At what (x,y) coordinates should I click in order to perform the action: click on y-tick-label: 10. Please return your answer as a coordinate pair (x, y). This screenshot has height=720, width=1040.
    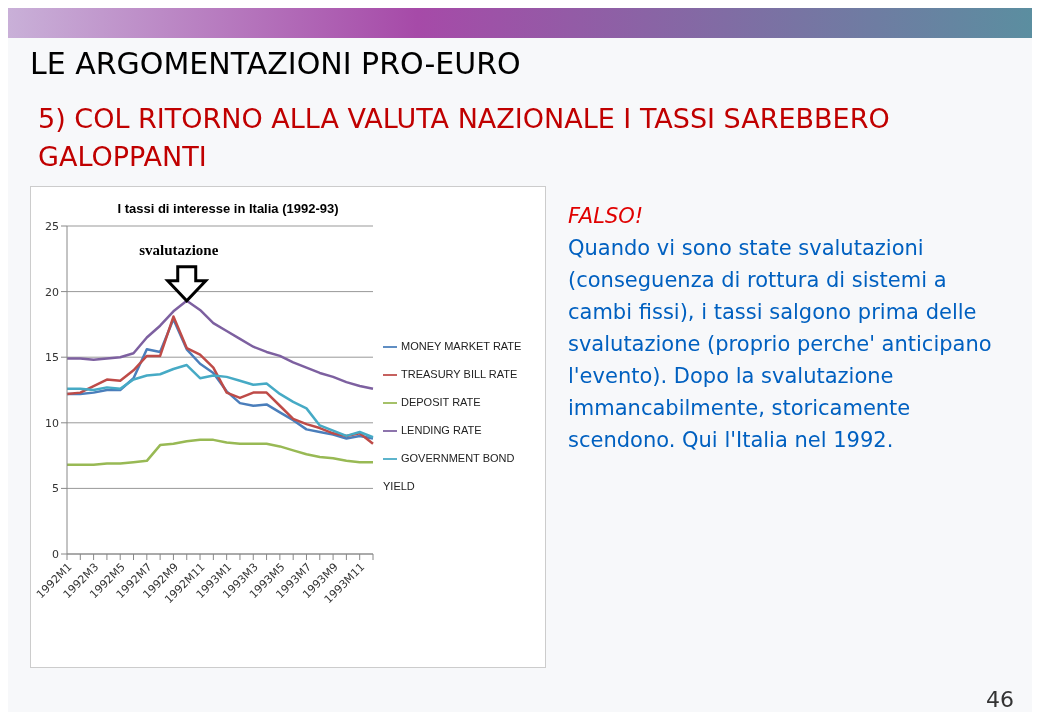
    Looking at the image, I should click on (52, 423).